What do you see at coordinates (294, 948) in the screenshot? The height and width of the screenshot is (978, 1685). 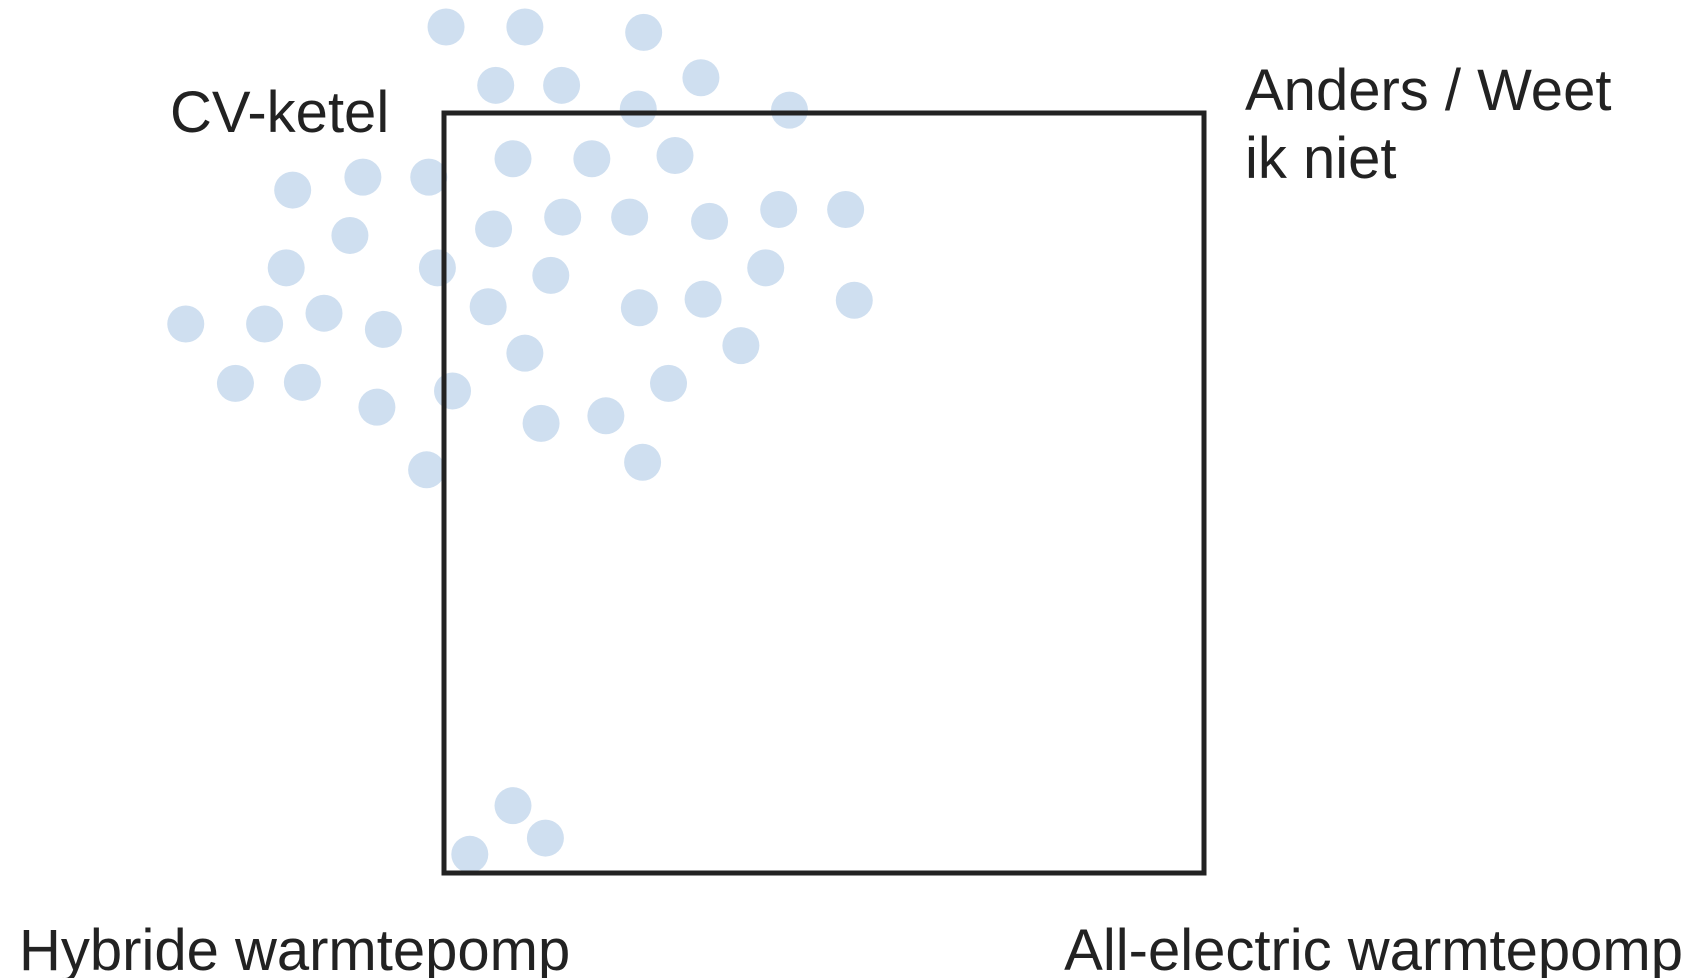 I see `label-bottom-left: Hybride warmtepomp` at bounding box center [294, 948].